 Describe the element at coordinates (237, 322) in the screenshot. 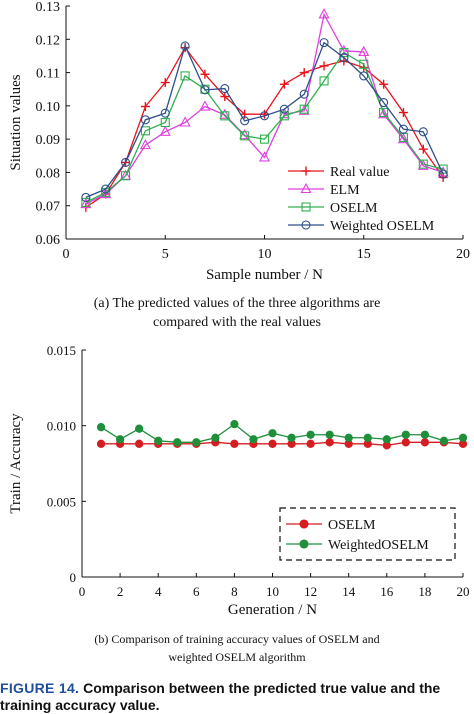

I see `chart-a-caption-line2: compared with the real values` at that location.